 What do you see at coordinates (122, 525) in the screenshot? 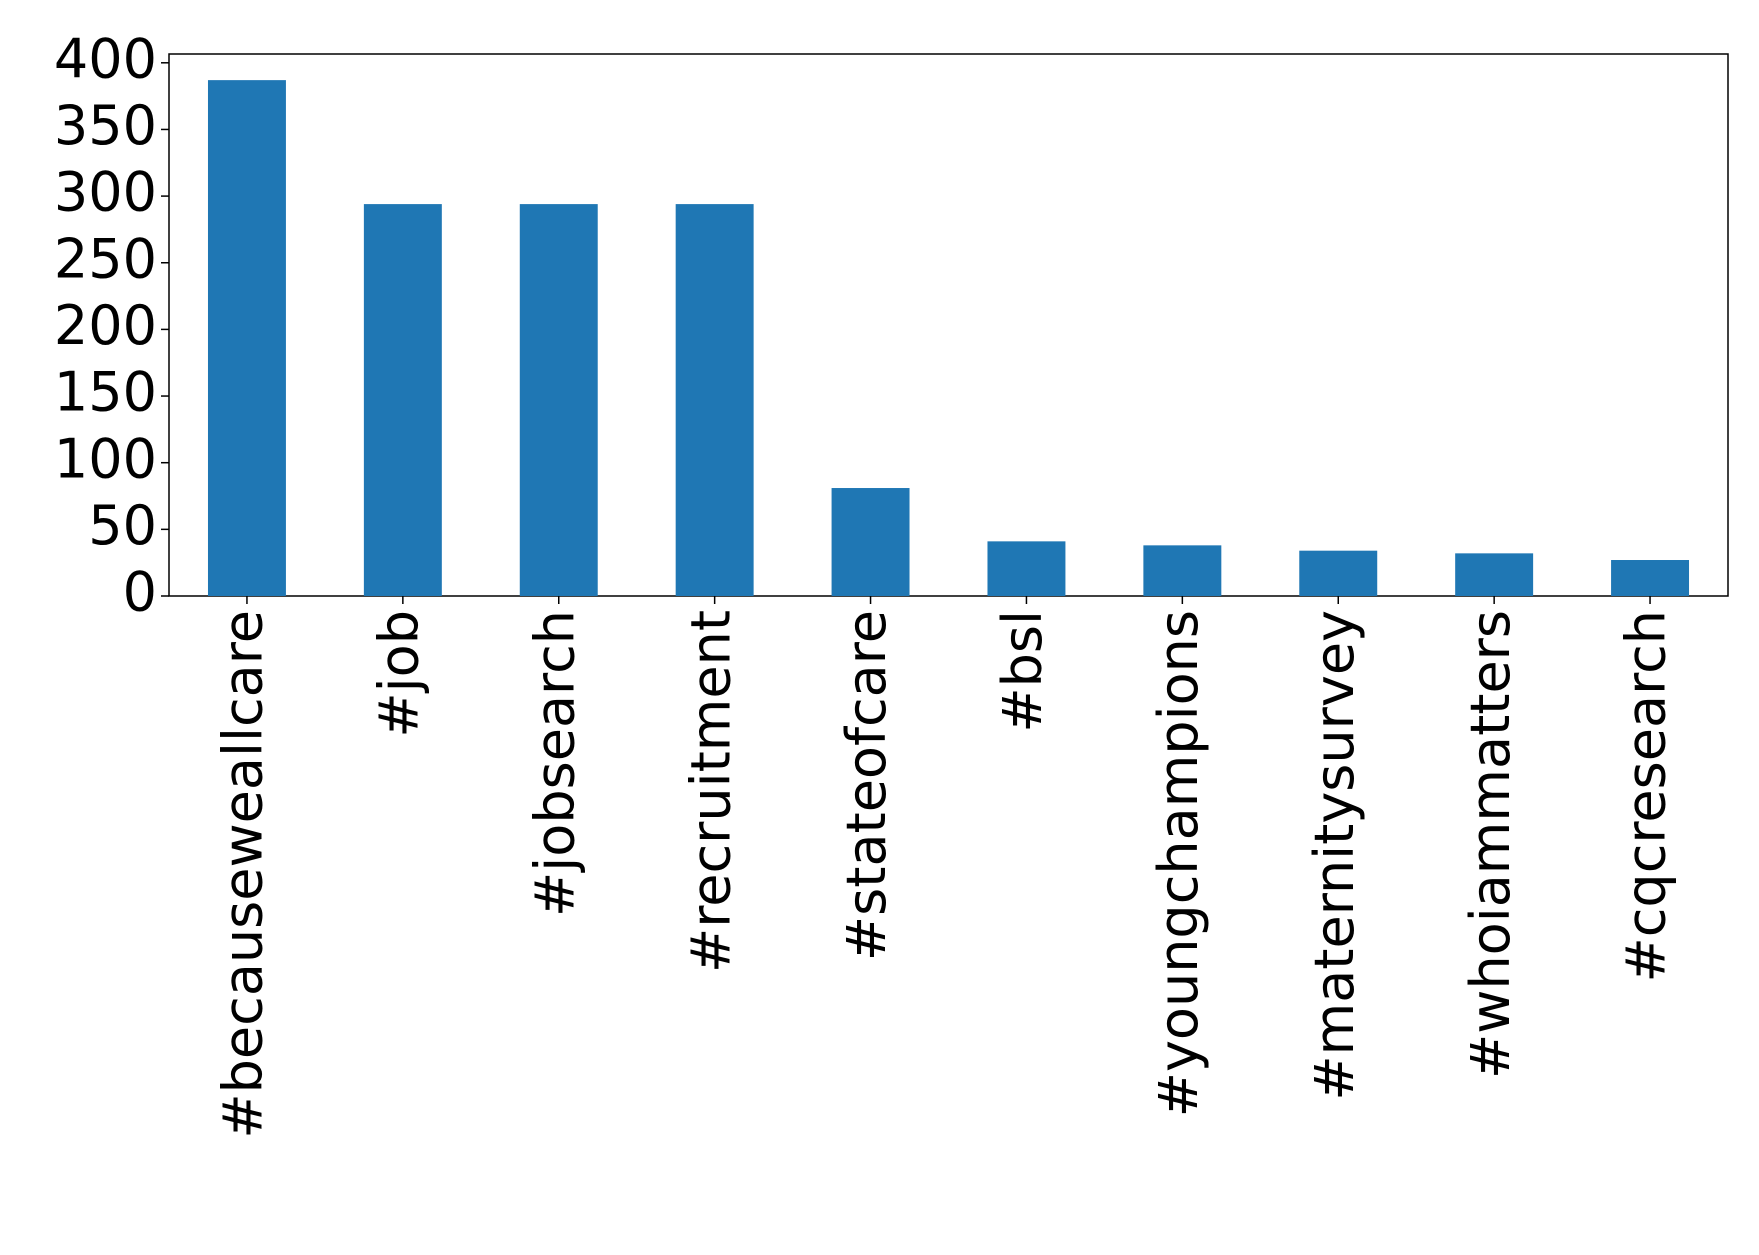
I see `y-tick-label: 50` at bounding box center [122, 525].